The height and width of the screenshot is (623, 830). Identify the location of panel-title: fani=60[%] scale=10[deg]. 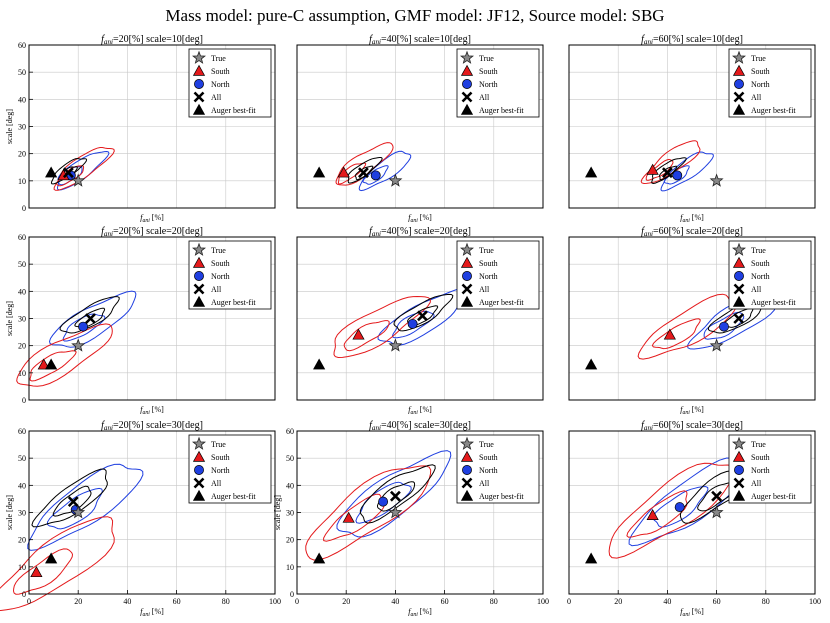
(692, 40).